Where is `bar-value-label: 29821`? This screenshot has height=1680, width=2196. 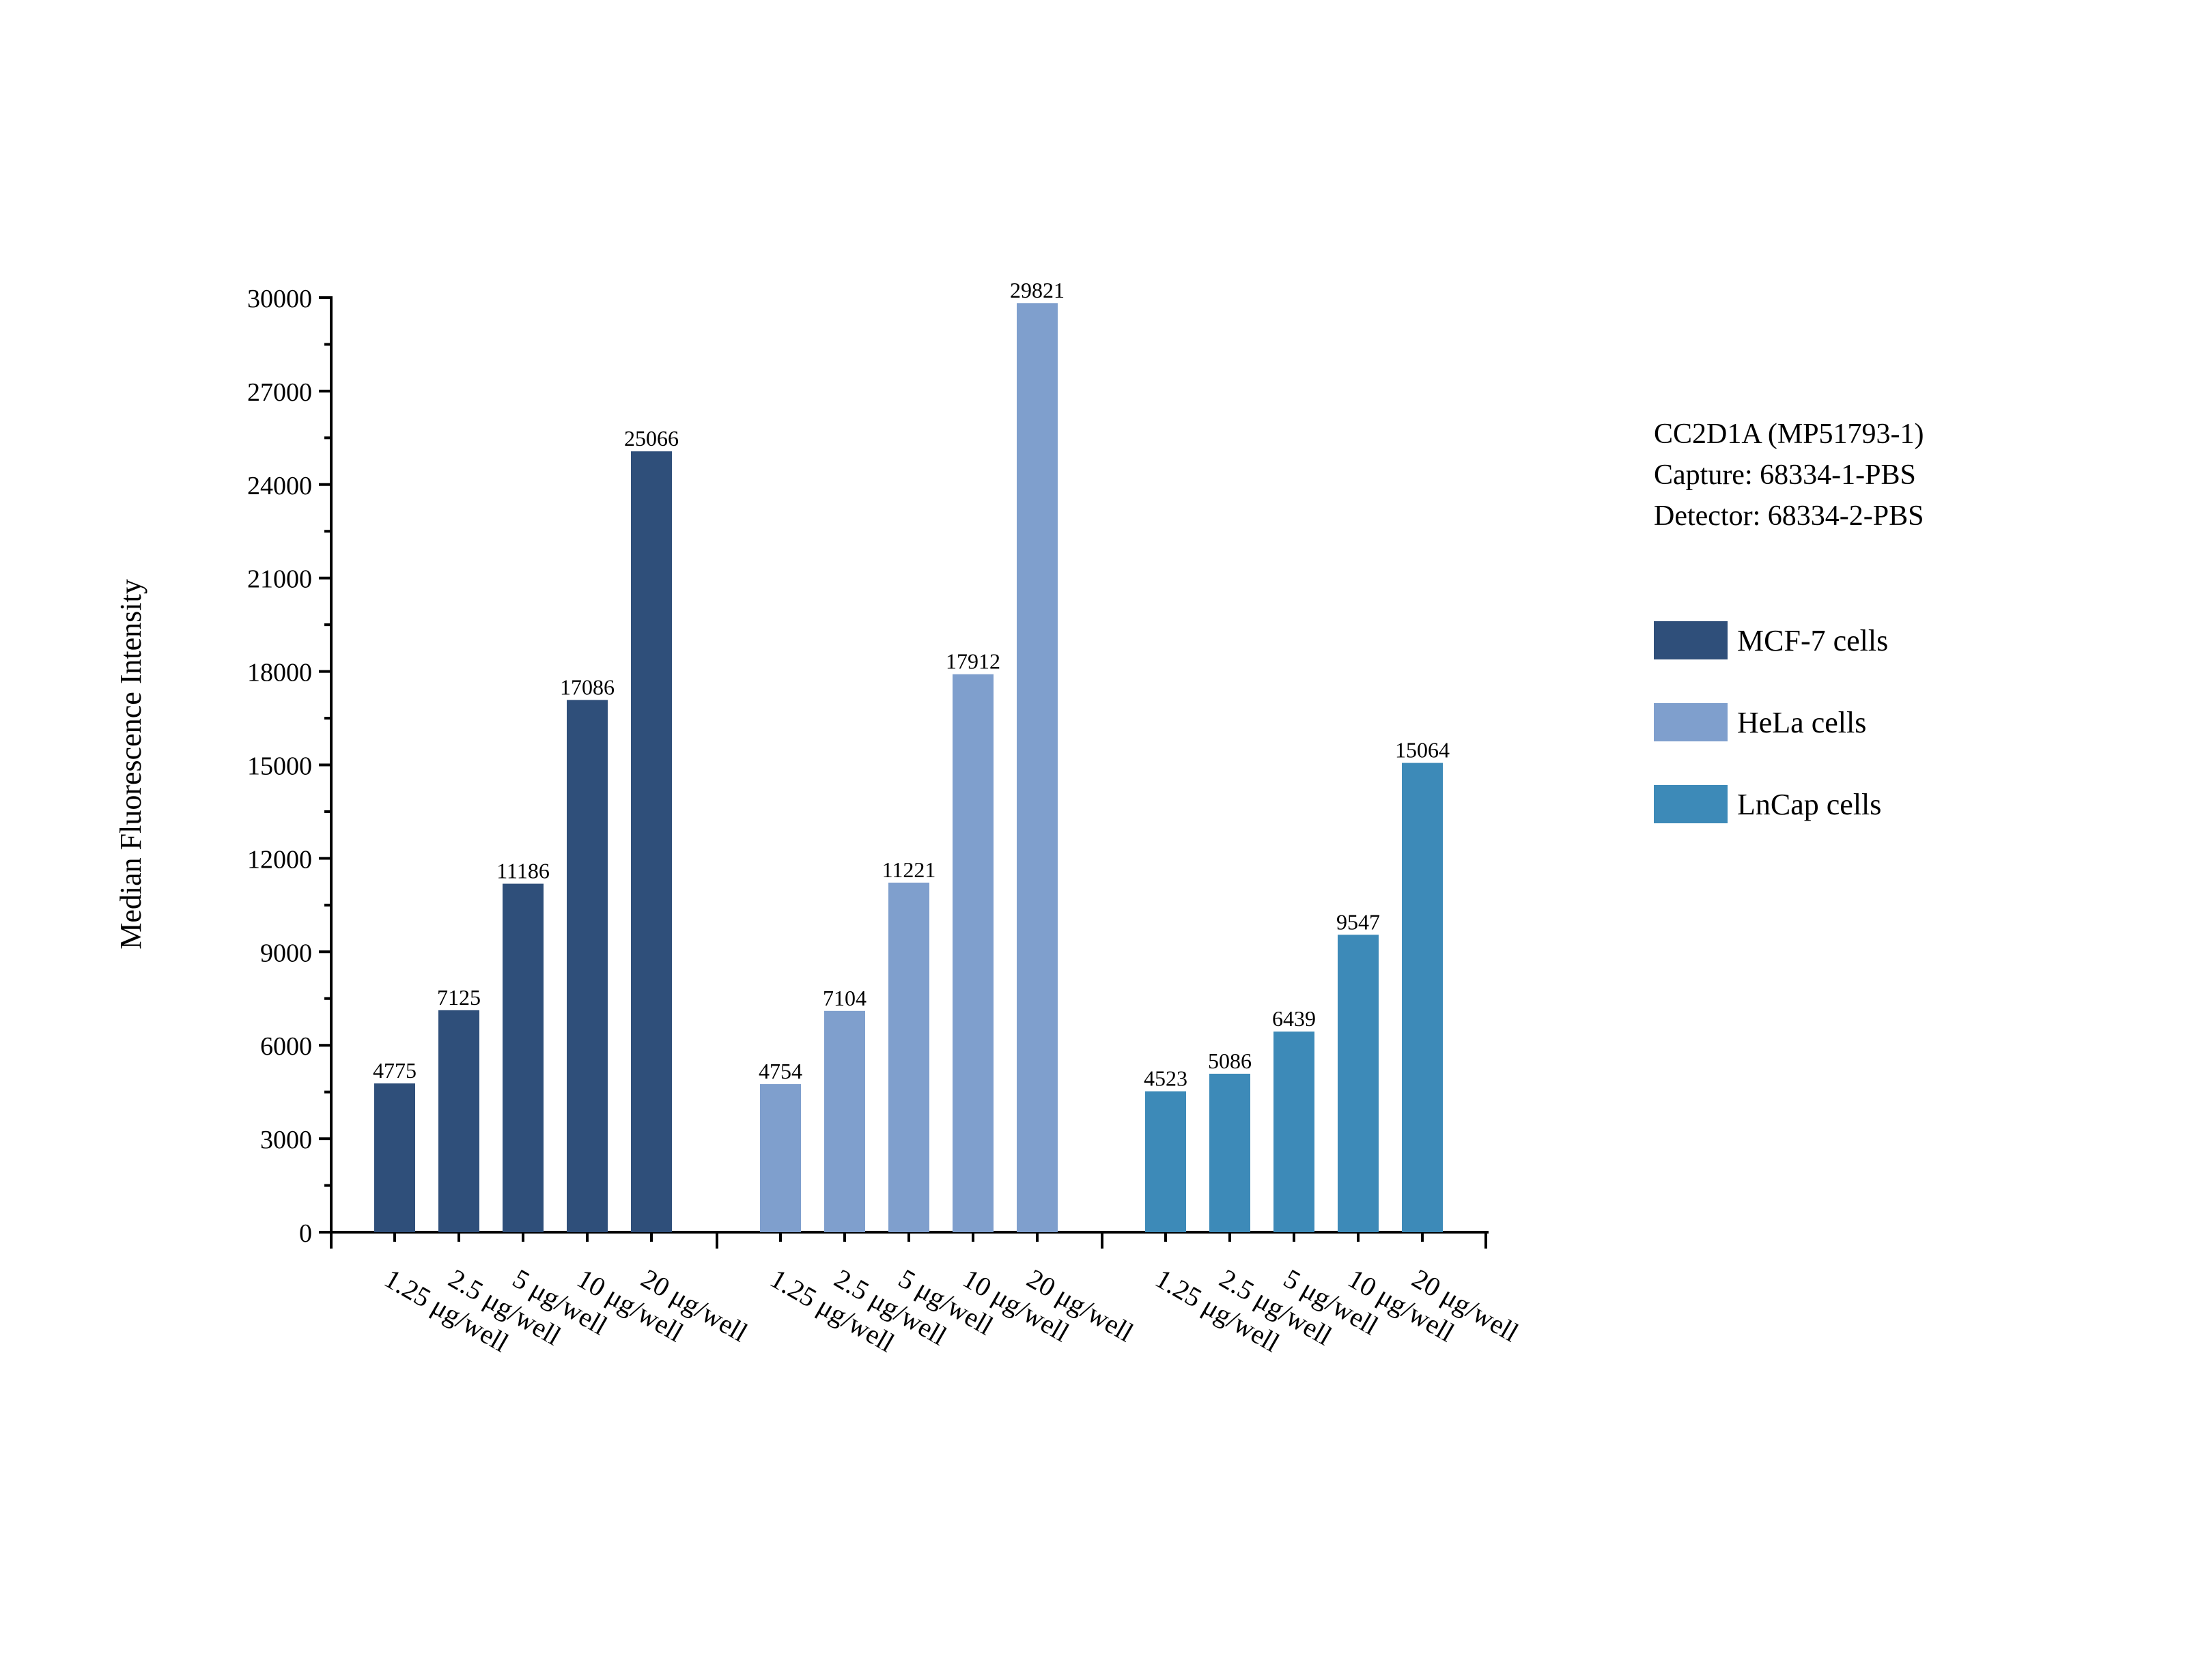
bar-value-label: 29821 is located at coordinates (1037, 290).